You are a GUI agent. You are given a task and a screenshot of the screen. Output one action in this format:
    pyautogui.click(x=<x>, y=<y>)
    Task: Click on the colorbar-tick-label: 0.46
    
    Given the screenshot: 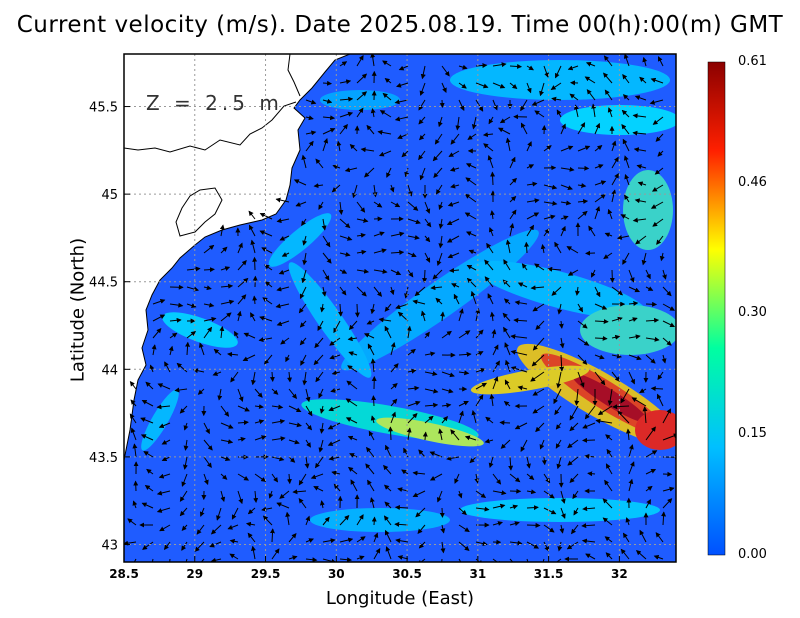 What is the action you would take?
    pyautogui.click(x=752, y=183)
    